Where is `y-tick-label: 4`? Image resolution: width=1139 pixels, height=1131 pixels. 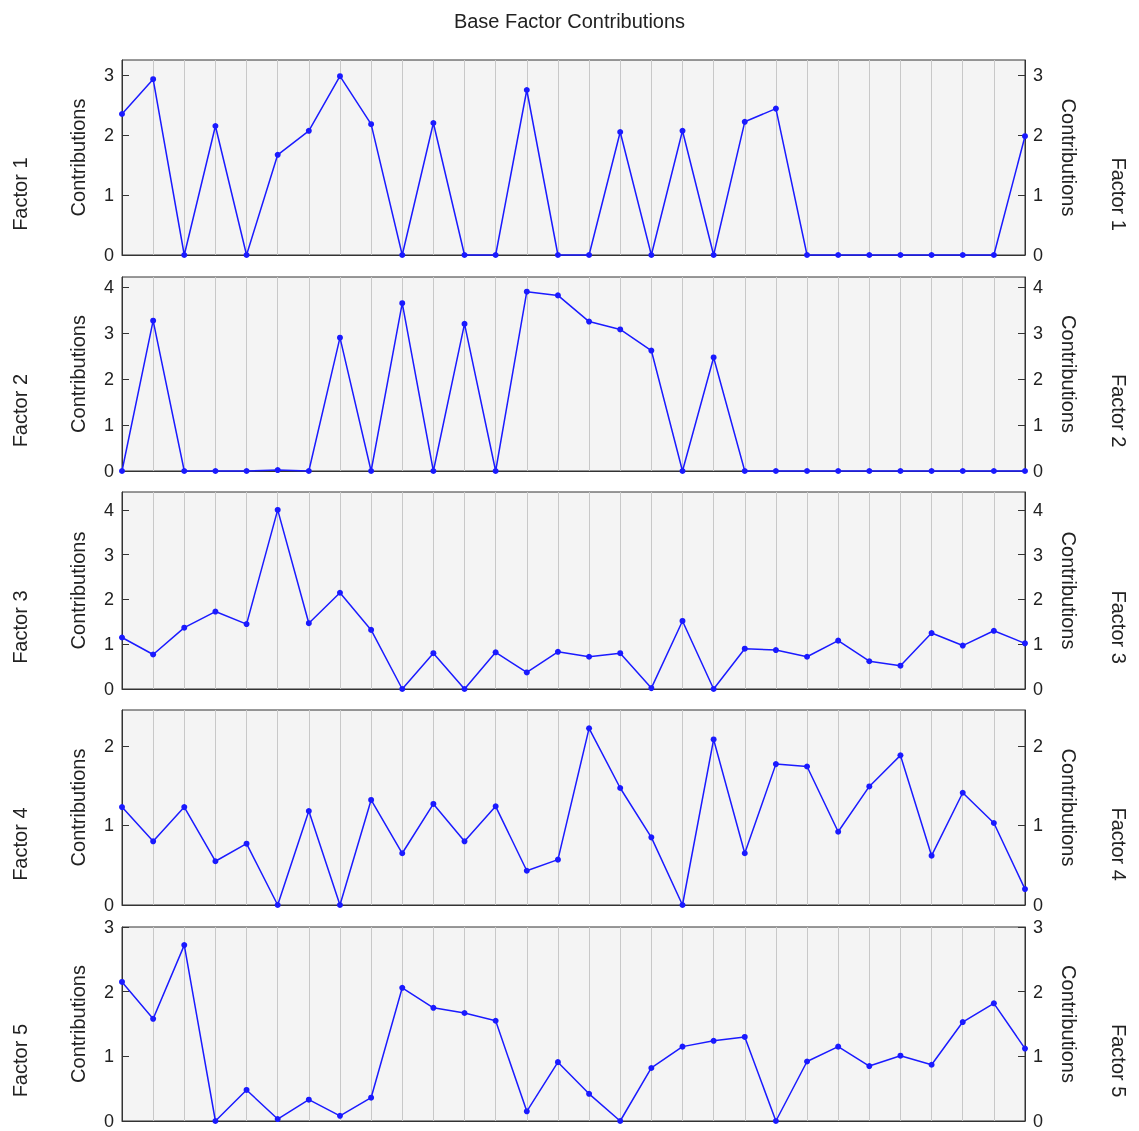 y-tick-label: 4 is located at coordinates (108, 509).